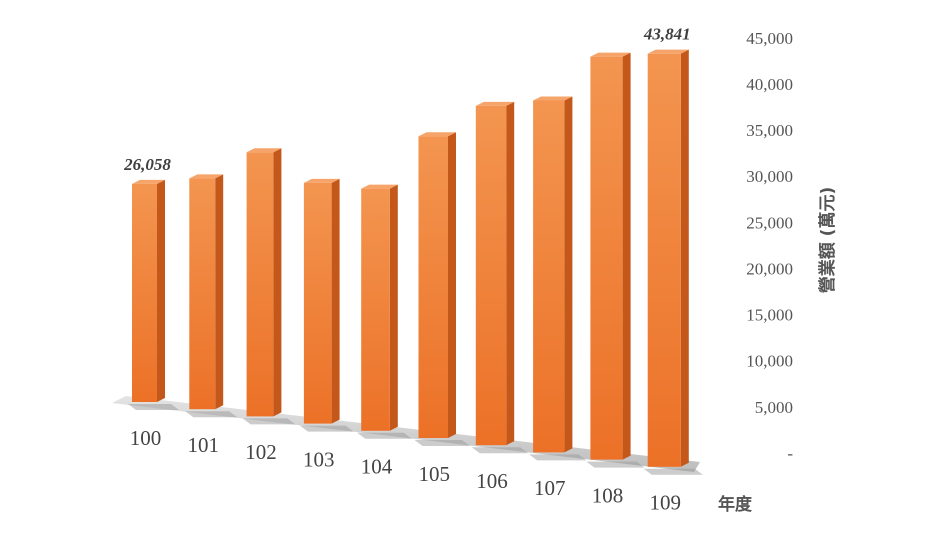 The width and height of the screenshot is (936, 539). I want to click on x-tick-label: 101, so click(204, 445).